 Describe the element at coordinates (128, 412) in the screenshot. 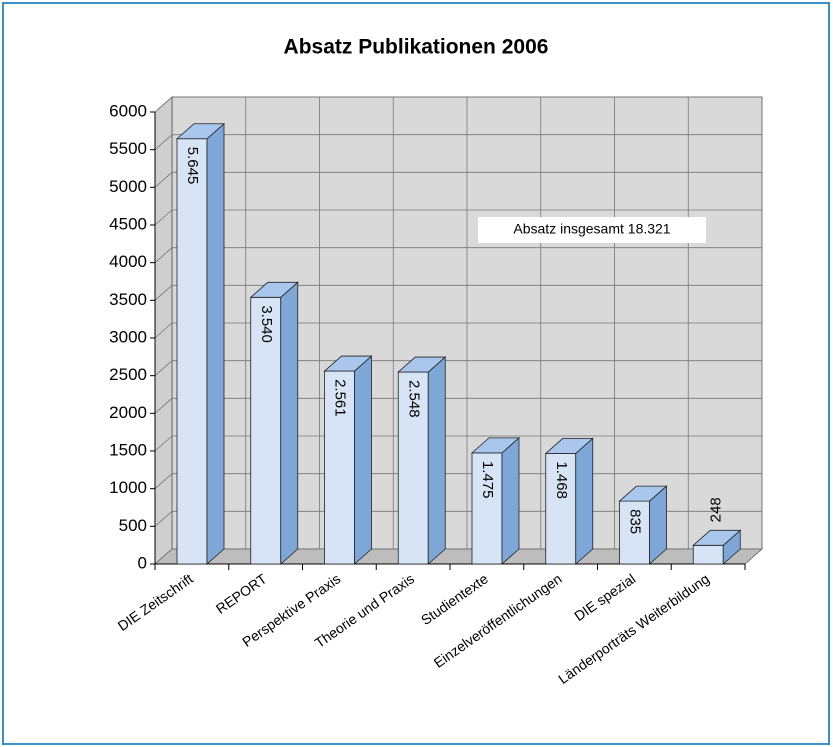

I see `y-tick-label: 2000` at that location.